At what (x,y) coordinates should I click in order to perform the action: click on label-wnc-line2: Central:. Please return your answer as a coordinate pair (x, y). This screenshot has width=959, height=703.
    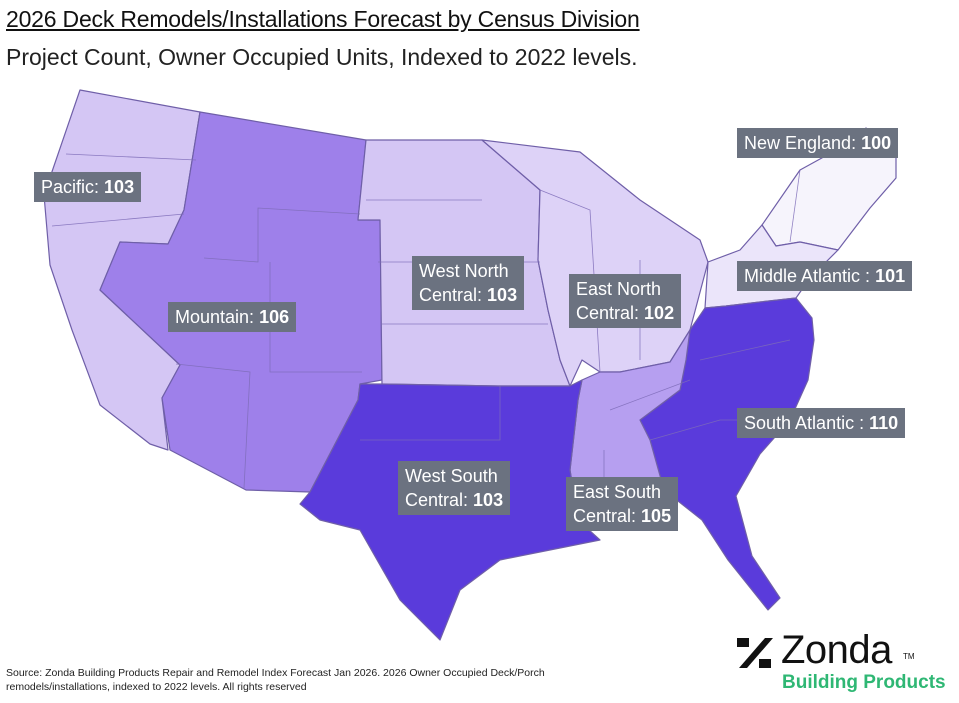
    Looking at the image, I should click on (451, 295).